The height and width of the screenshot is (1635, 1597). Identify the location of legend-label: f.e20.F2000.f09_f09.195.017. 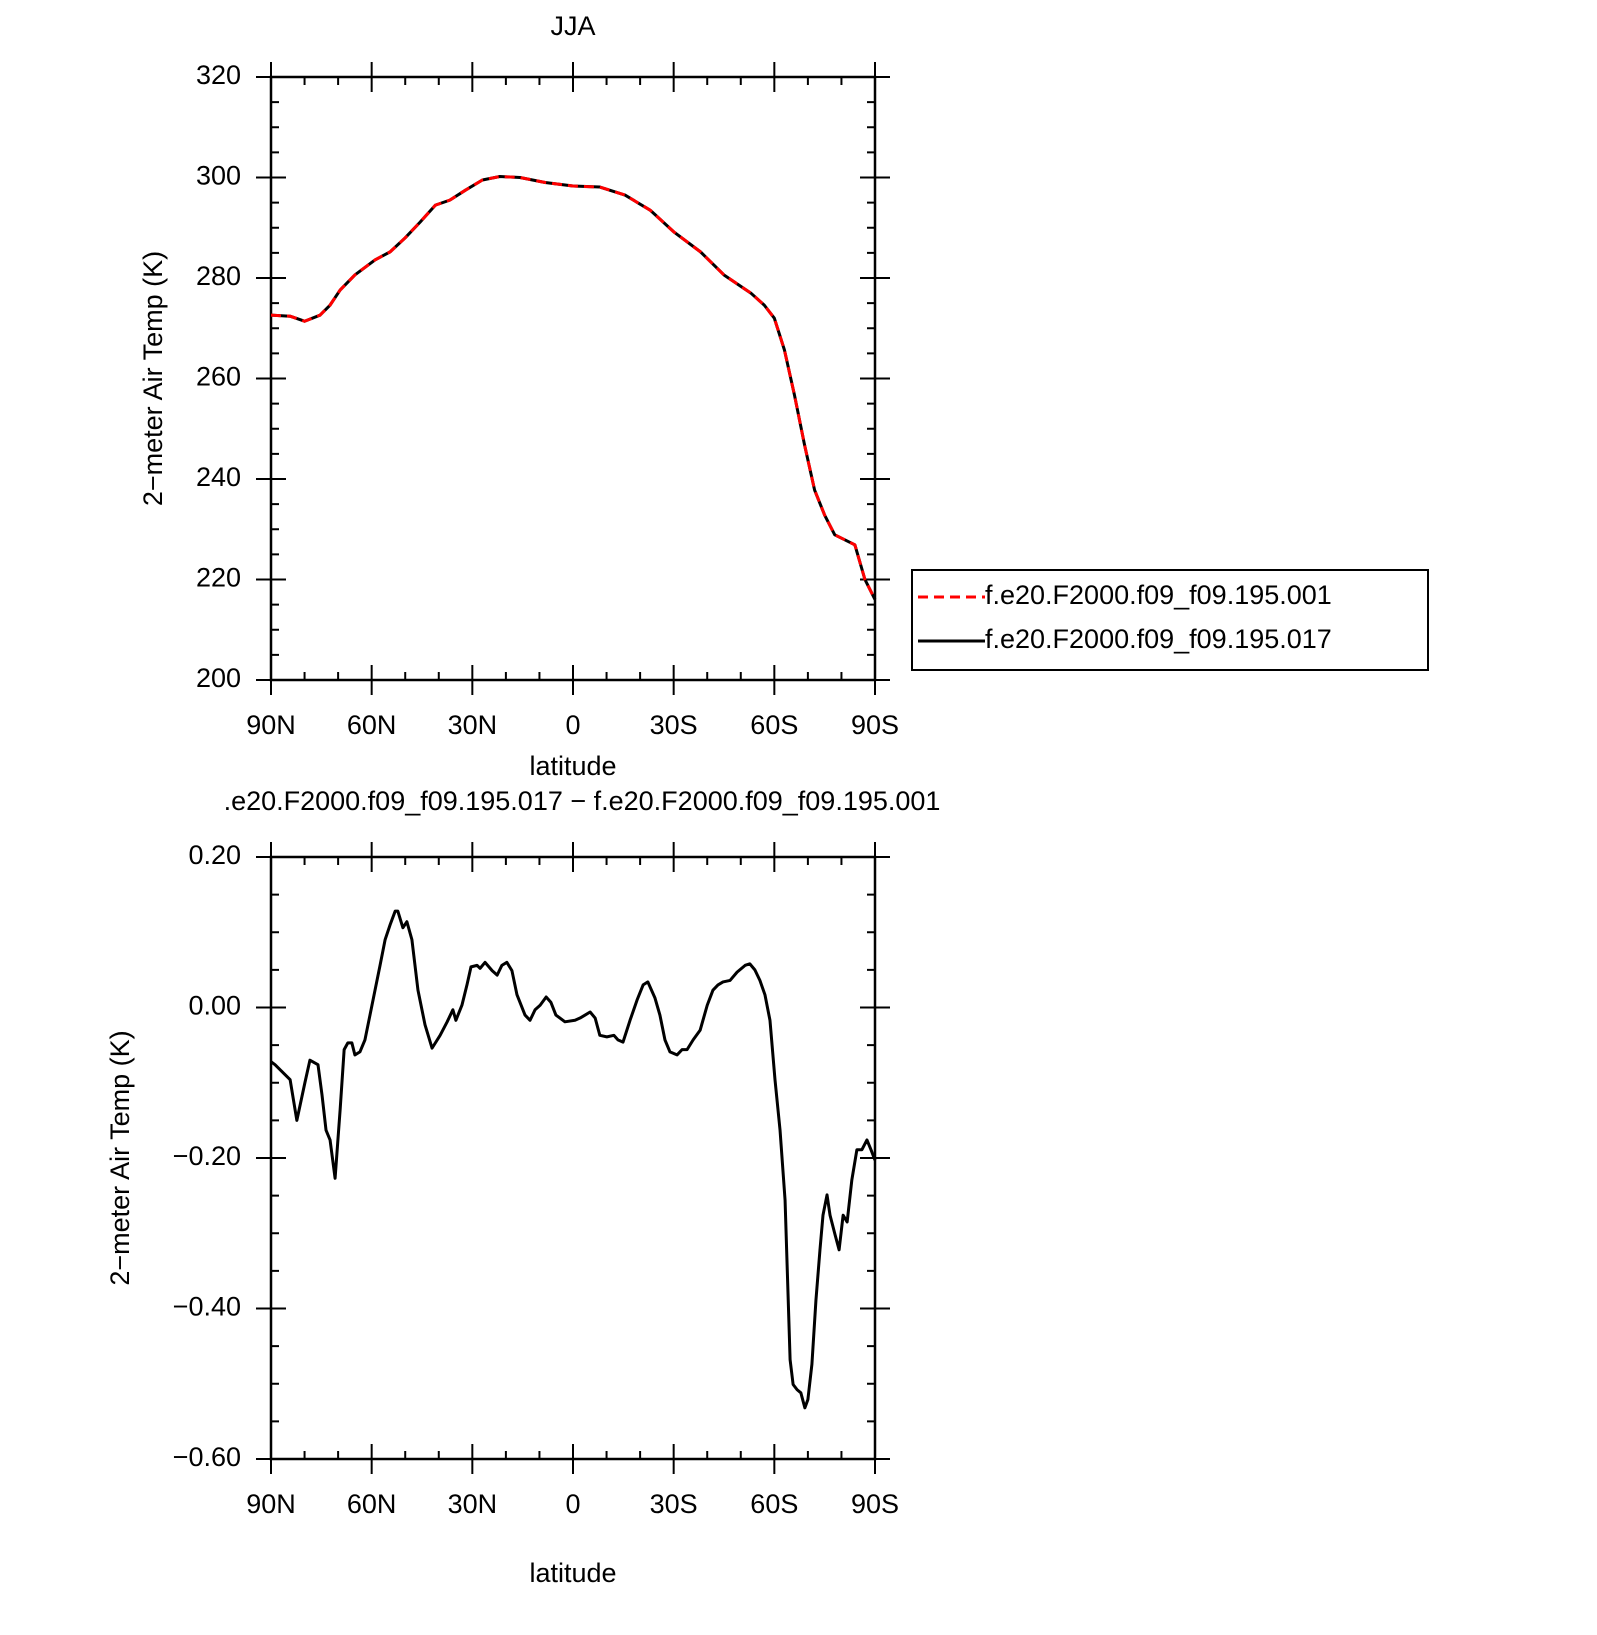
(1158, 639).